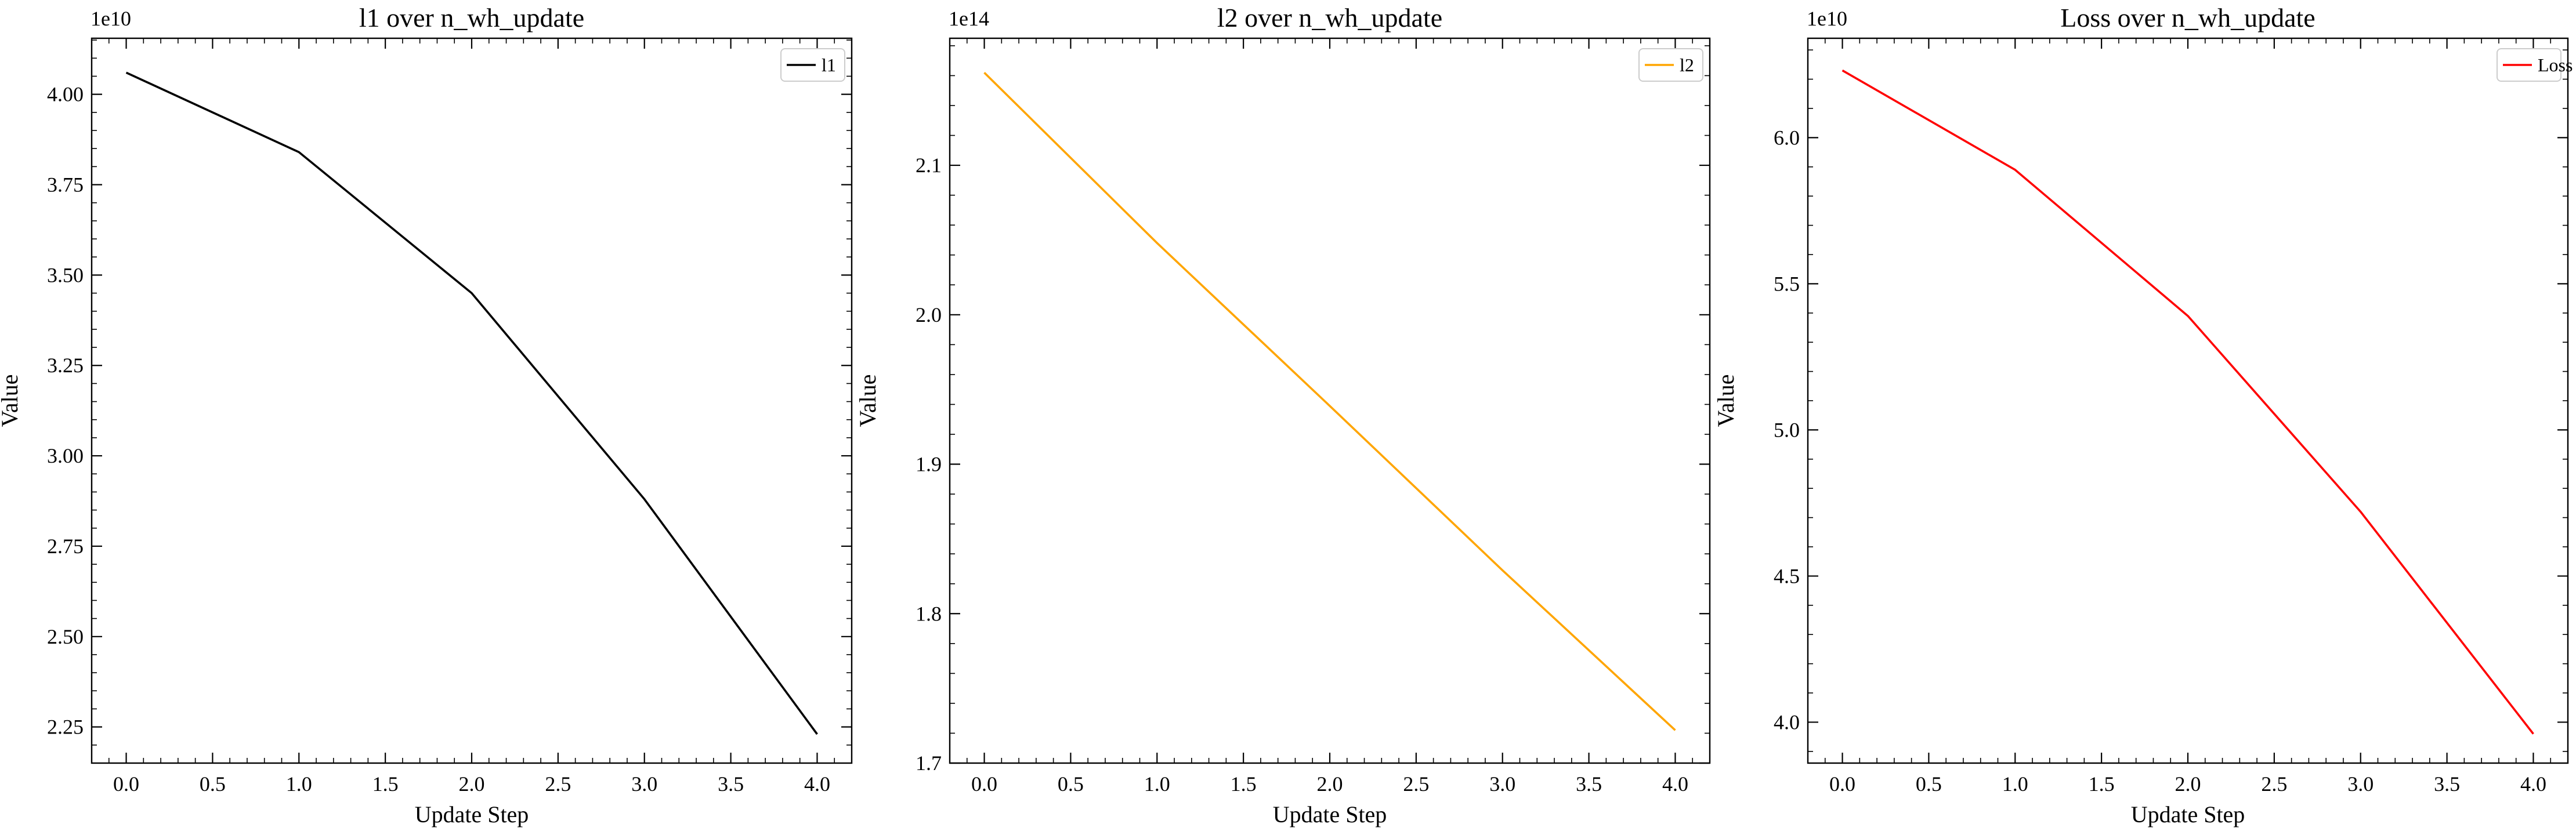 This screenshot has height=835, width=2576. What do you see at coordinates (929, 614) in the screenshot?
I see `y-tick-label: 1.8` at bounding box center [929, 614].